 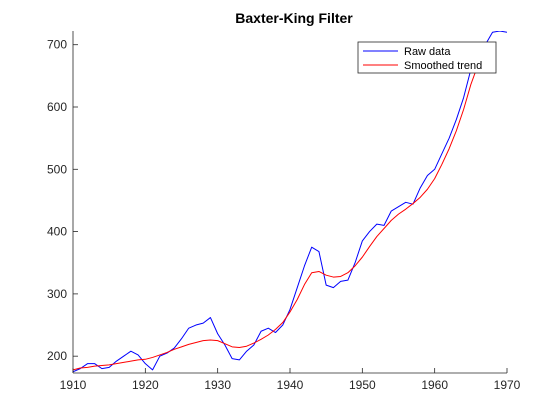 What do you see at coordinates (290, 385) in the screenshot?
I see `x-tick-label: 1940` at bounding box center [290, 385].